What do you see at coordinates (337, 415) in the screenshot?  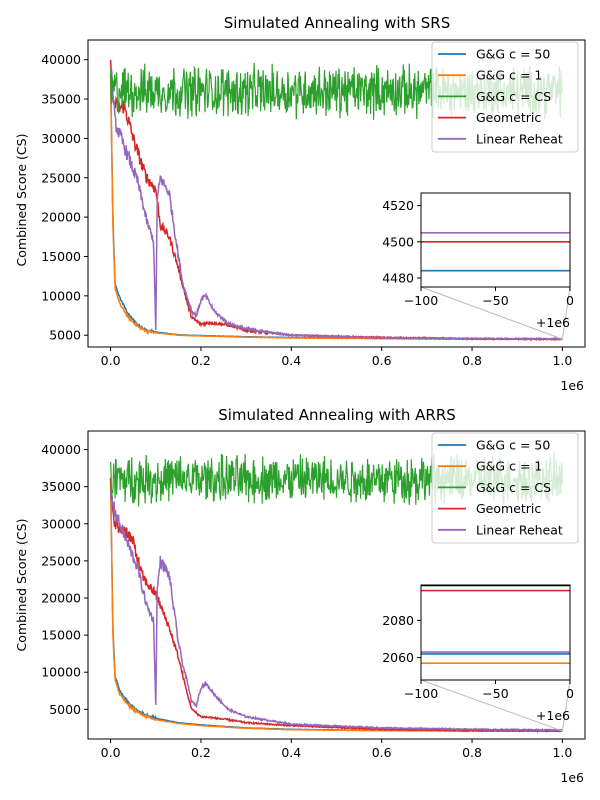 I see `chart-title: Simulated Annealing with ARRS` at bounding box center [337, 415].